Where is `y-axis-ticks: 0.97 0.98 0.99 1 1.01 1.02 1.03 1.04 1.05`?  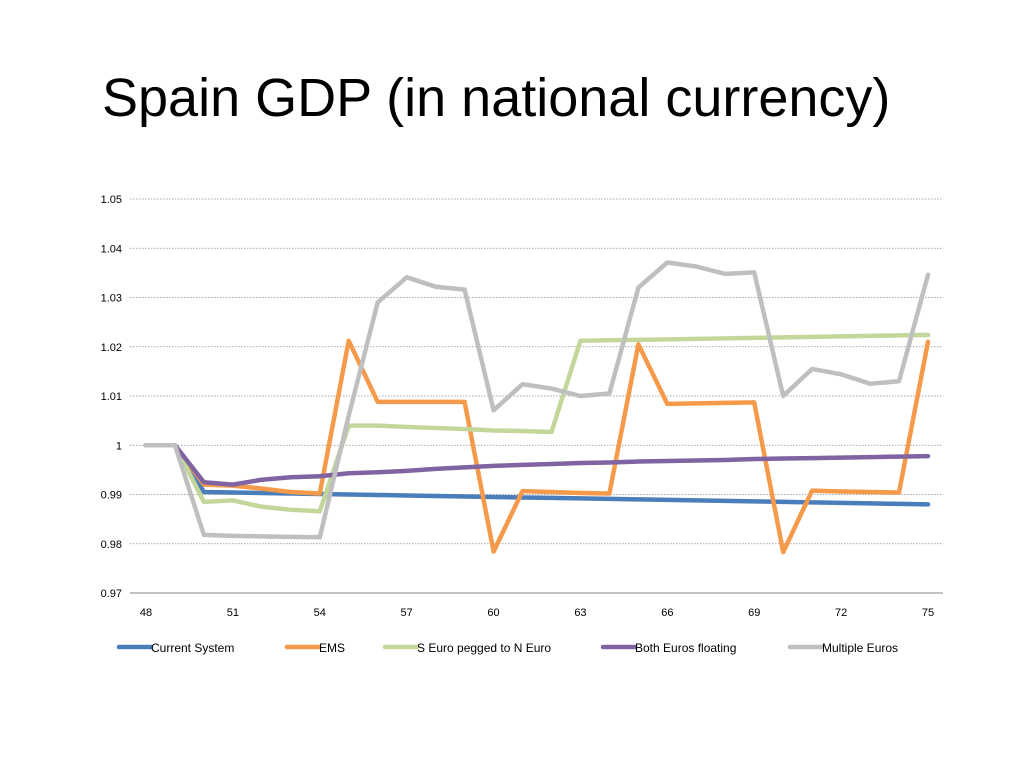 y-axis-ticks: 0.97 0.98 0.99 1 1.01 1.02 1.03 1.04 1.05 is located at coordinates (111, 397).